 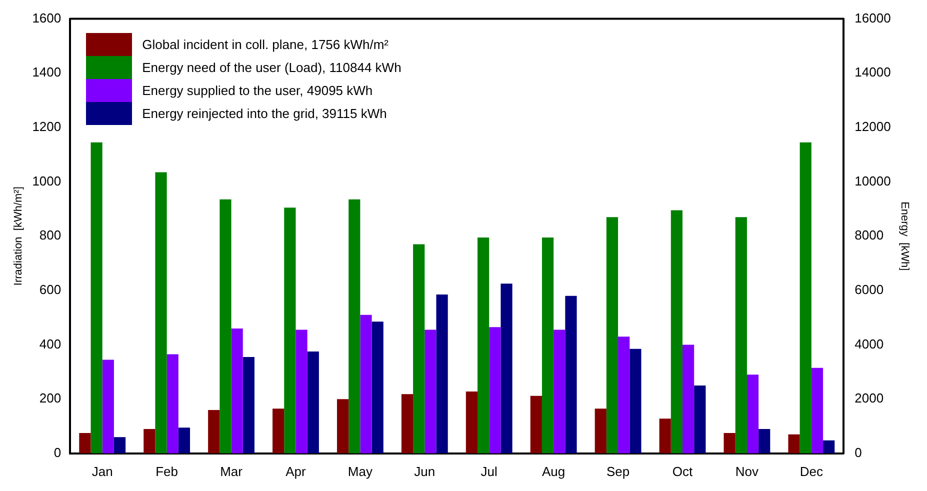 I want to click on x-tick-label: Jul, so click(x=489, y=471).